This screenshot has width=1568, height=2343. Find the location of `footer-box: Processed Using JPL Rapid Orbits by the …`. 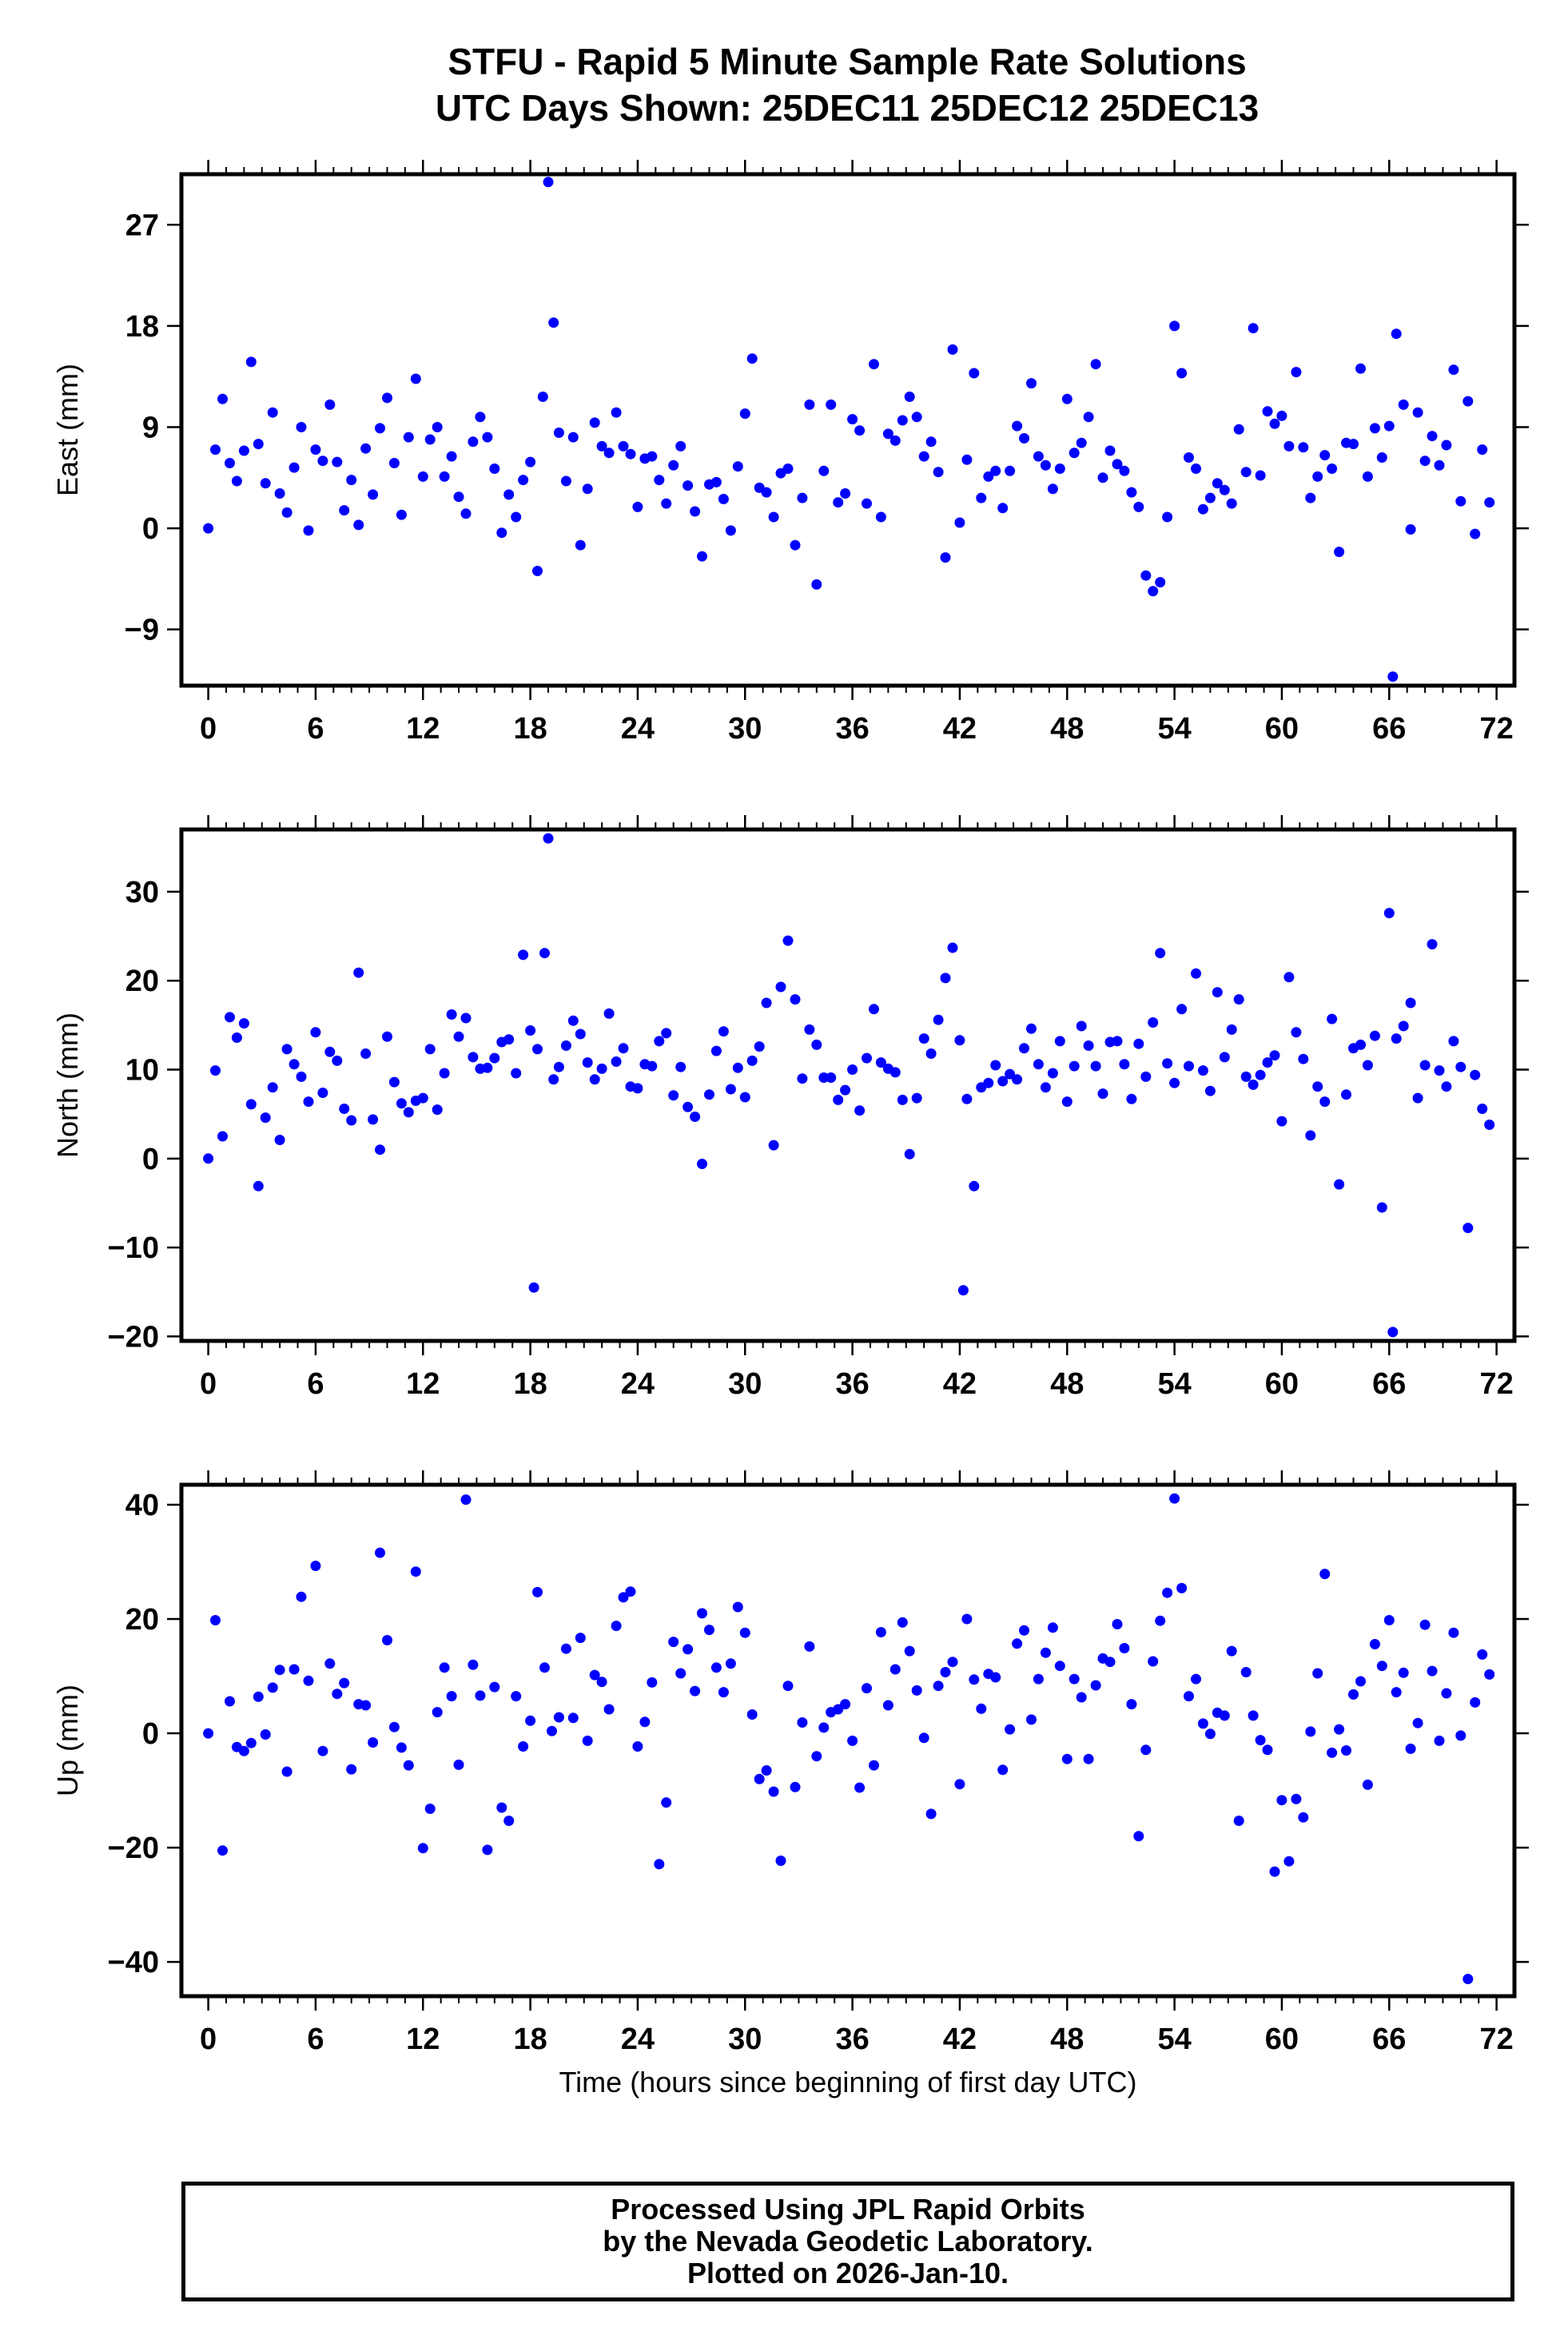

footer-box: Processed Using JPL Rapid Orbits by the … is located at coordinates (847, 2241).